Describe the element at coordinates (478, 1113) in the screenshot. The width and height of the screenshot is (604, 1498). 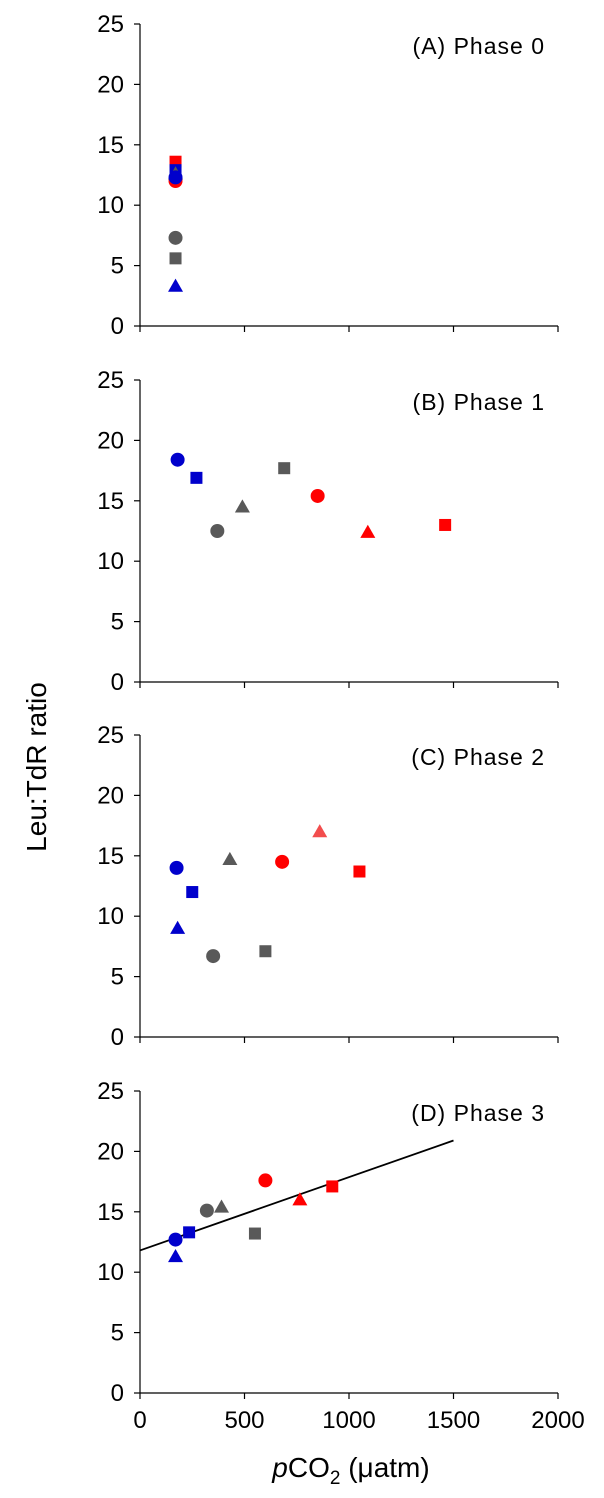
I see `panel-title: (D) Phase 3` at that location.